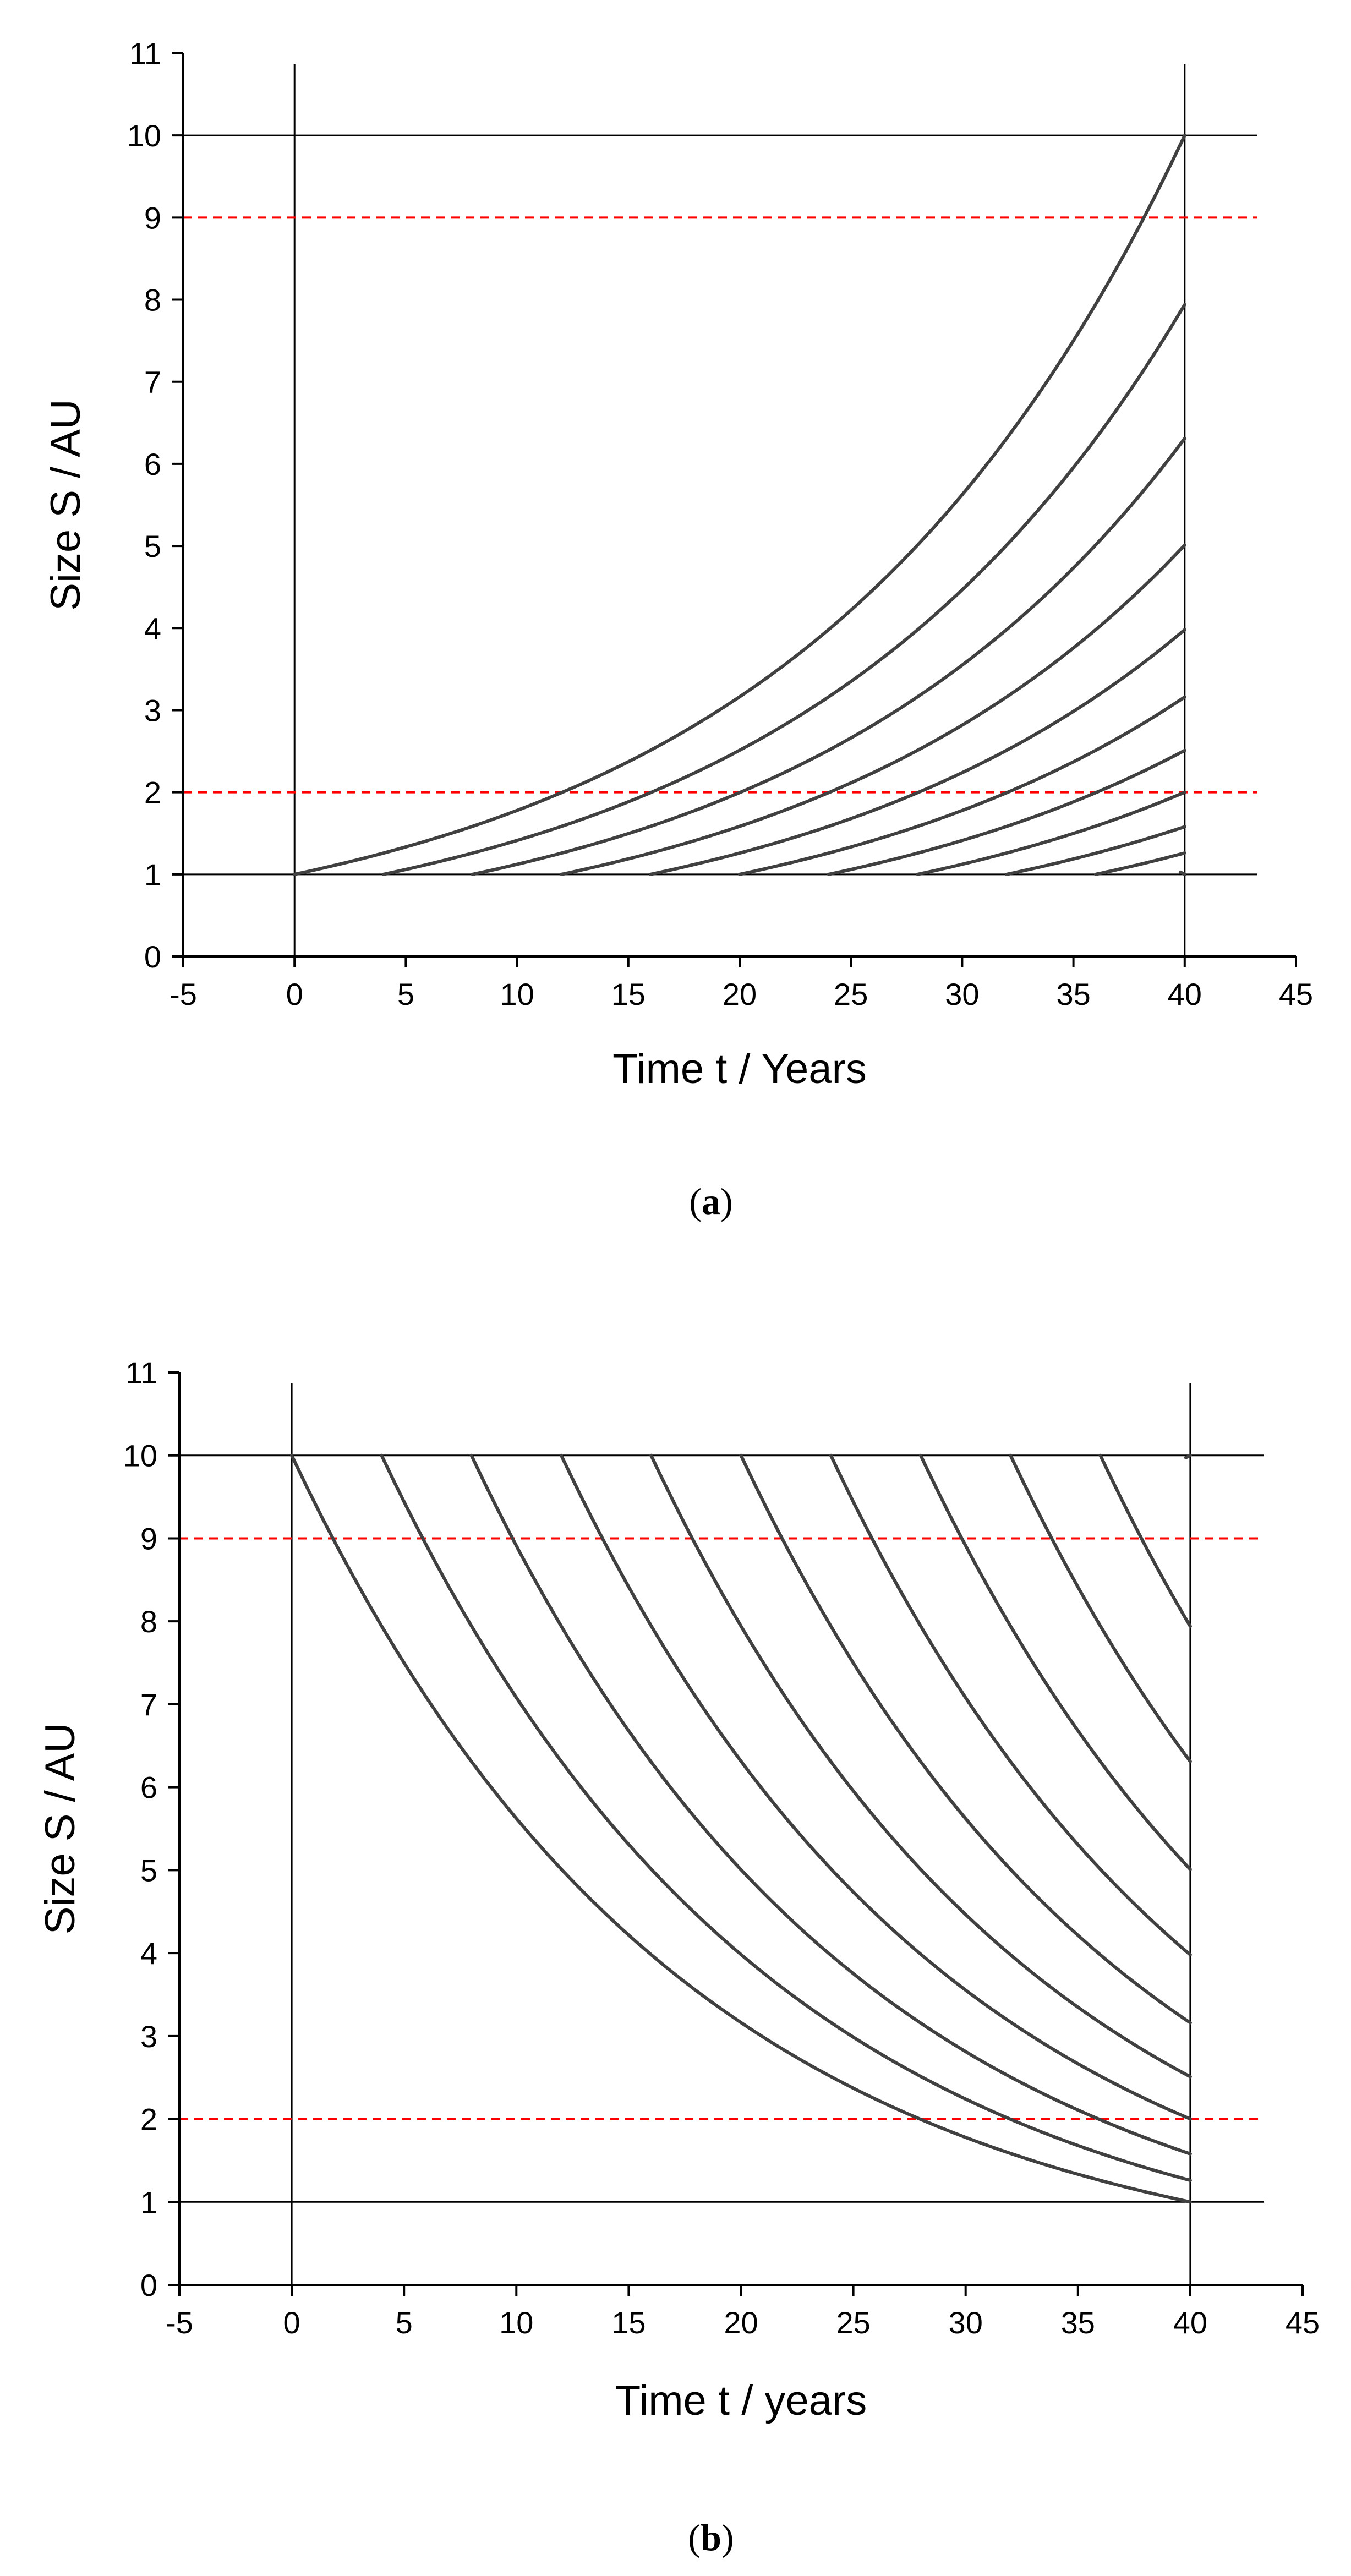 The height and width of the screenshot is (2576, 1351). I want to click on panel-a-x-tick-label: 15, so click(628, 994).